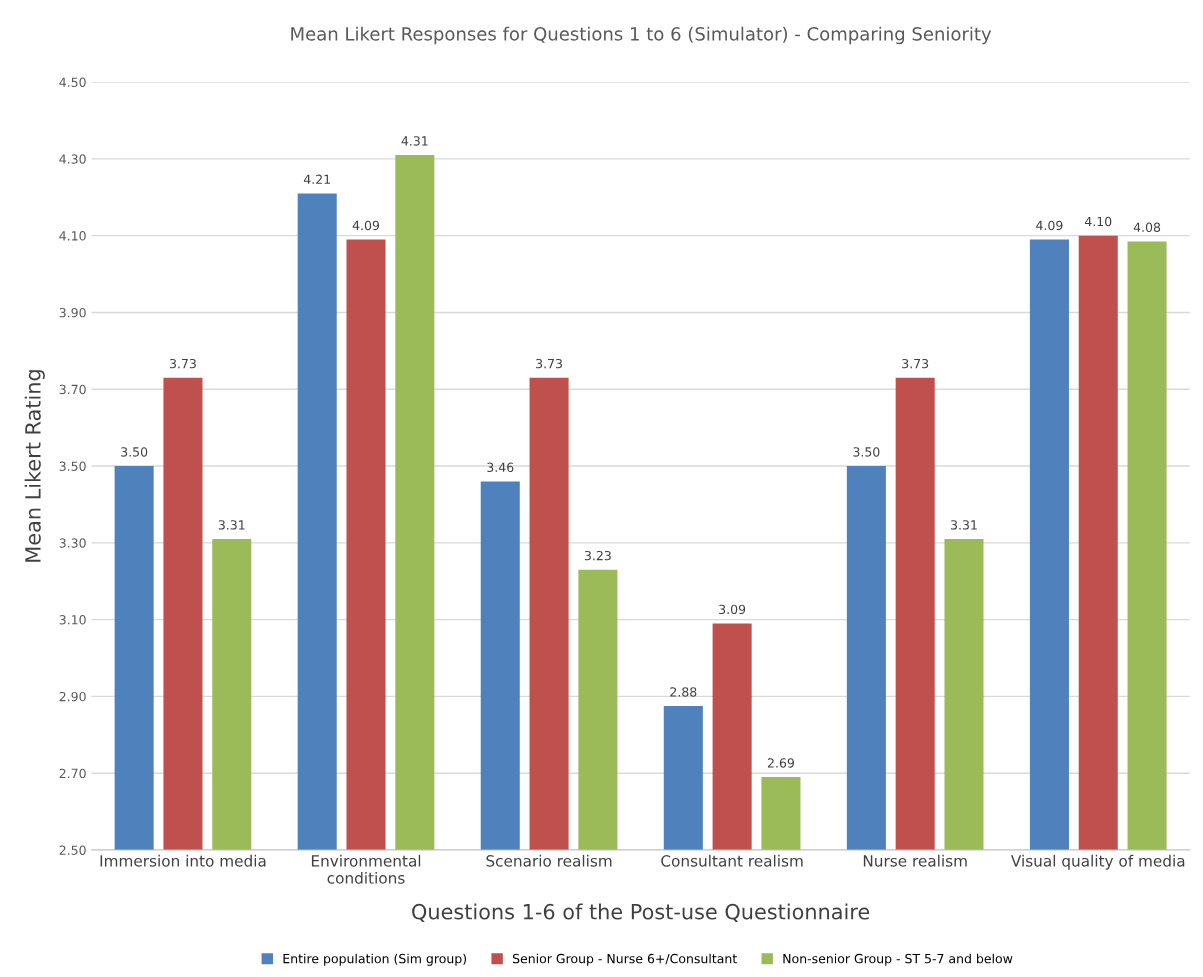 This screenshot has width=1203, height=977. Describe the element at coordinates (641, 912) in the screenshot. I see `x-axis-title: Questions 1-6 of the Post-use Questionnaire` at that location.